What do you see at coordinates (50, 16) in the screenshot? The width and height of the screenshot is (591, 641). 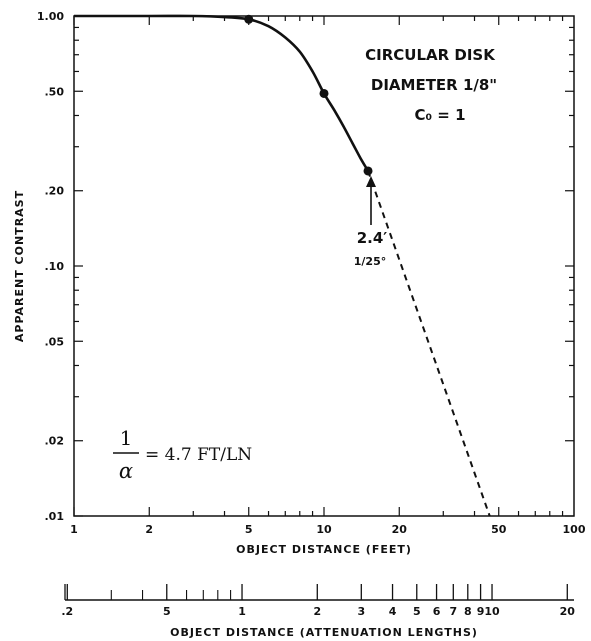 I see `y-tick-label: 1.00` at bounding box center [50, 16].